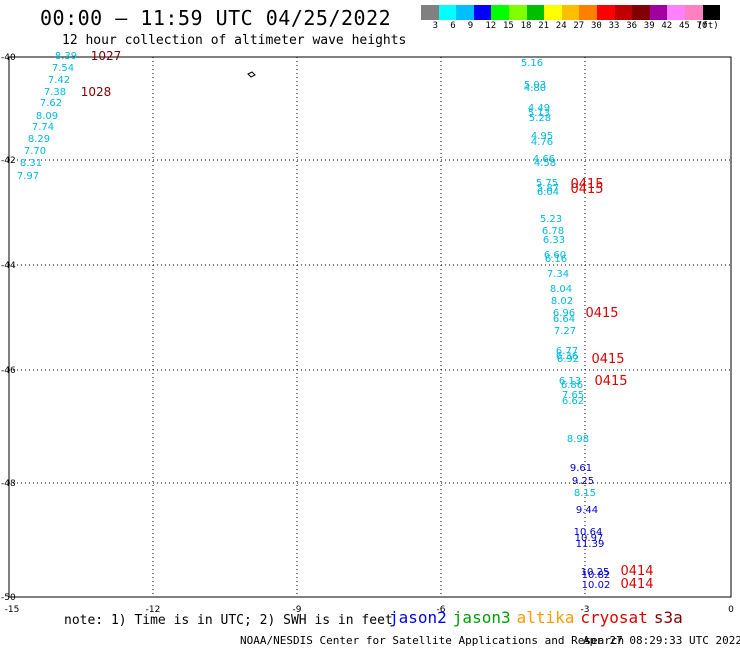 Image resolution: width=740 pixels, height=650 pixels. What do you see at coordinates (28, 176) in the screenshot?
I see `wave-height-value: 7.97` at bounding box center [28, 176].